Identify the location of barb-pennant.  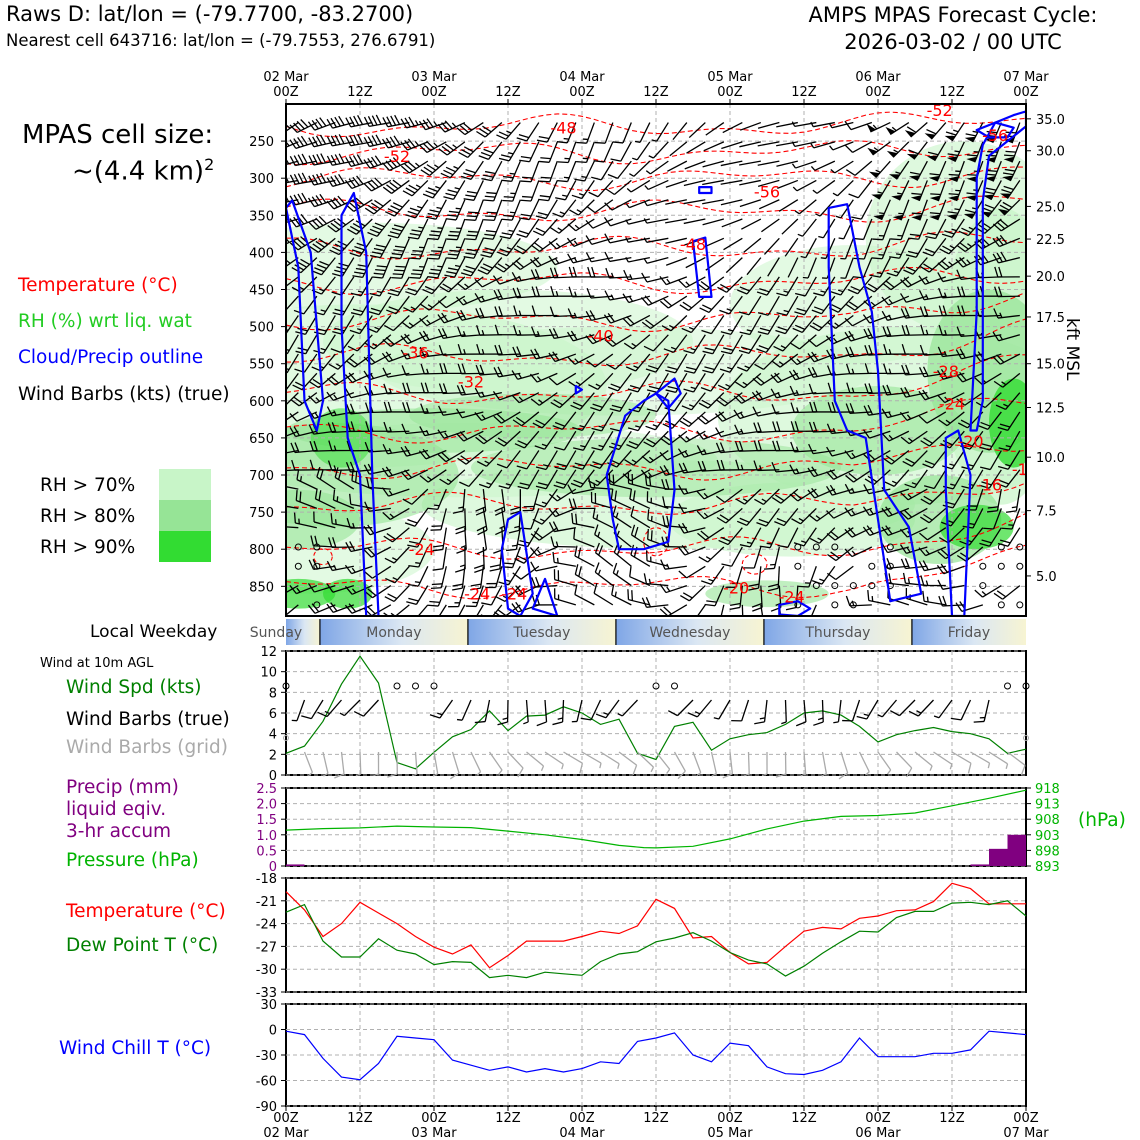
(1007, 178).